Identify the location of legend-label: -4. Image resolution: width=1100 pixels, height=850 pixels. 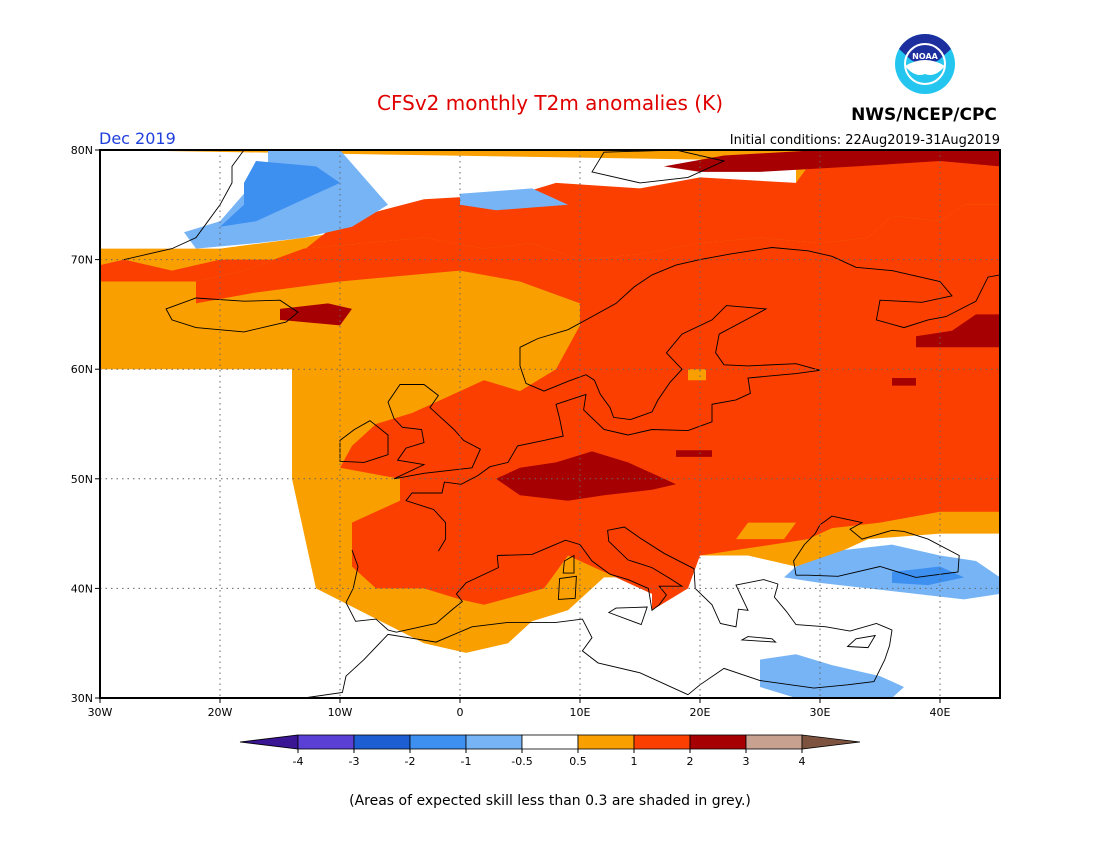
(298, 761).